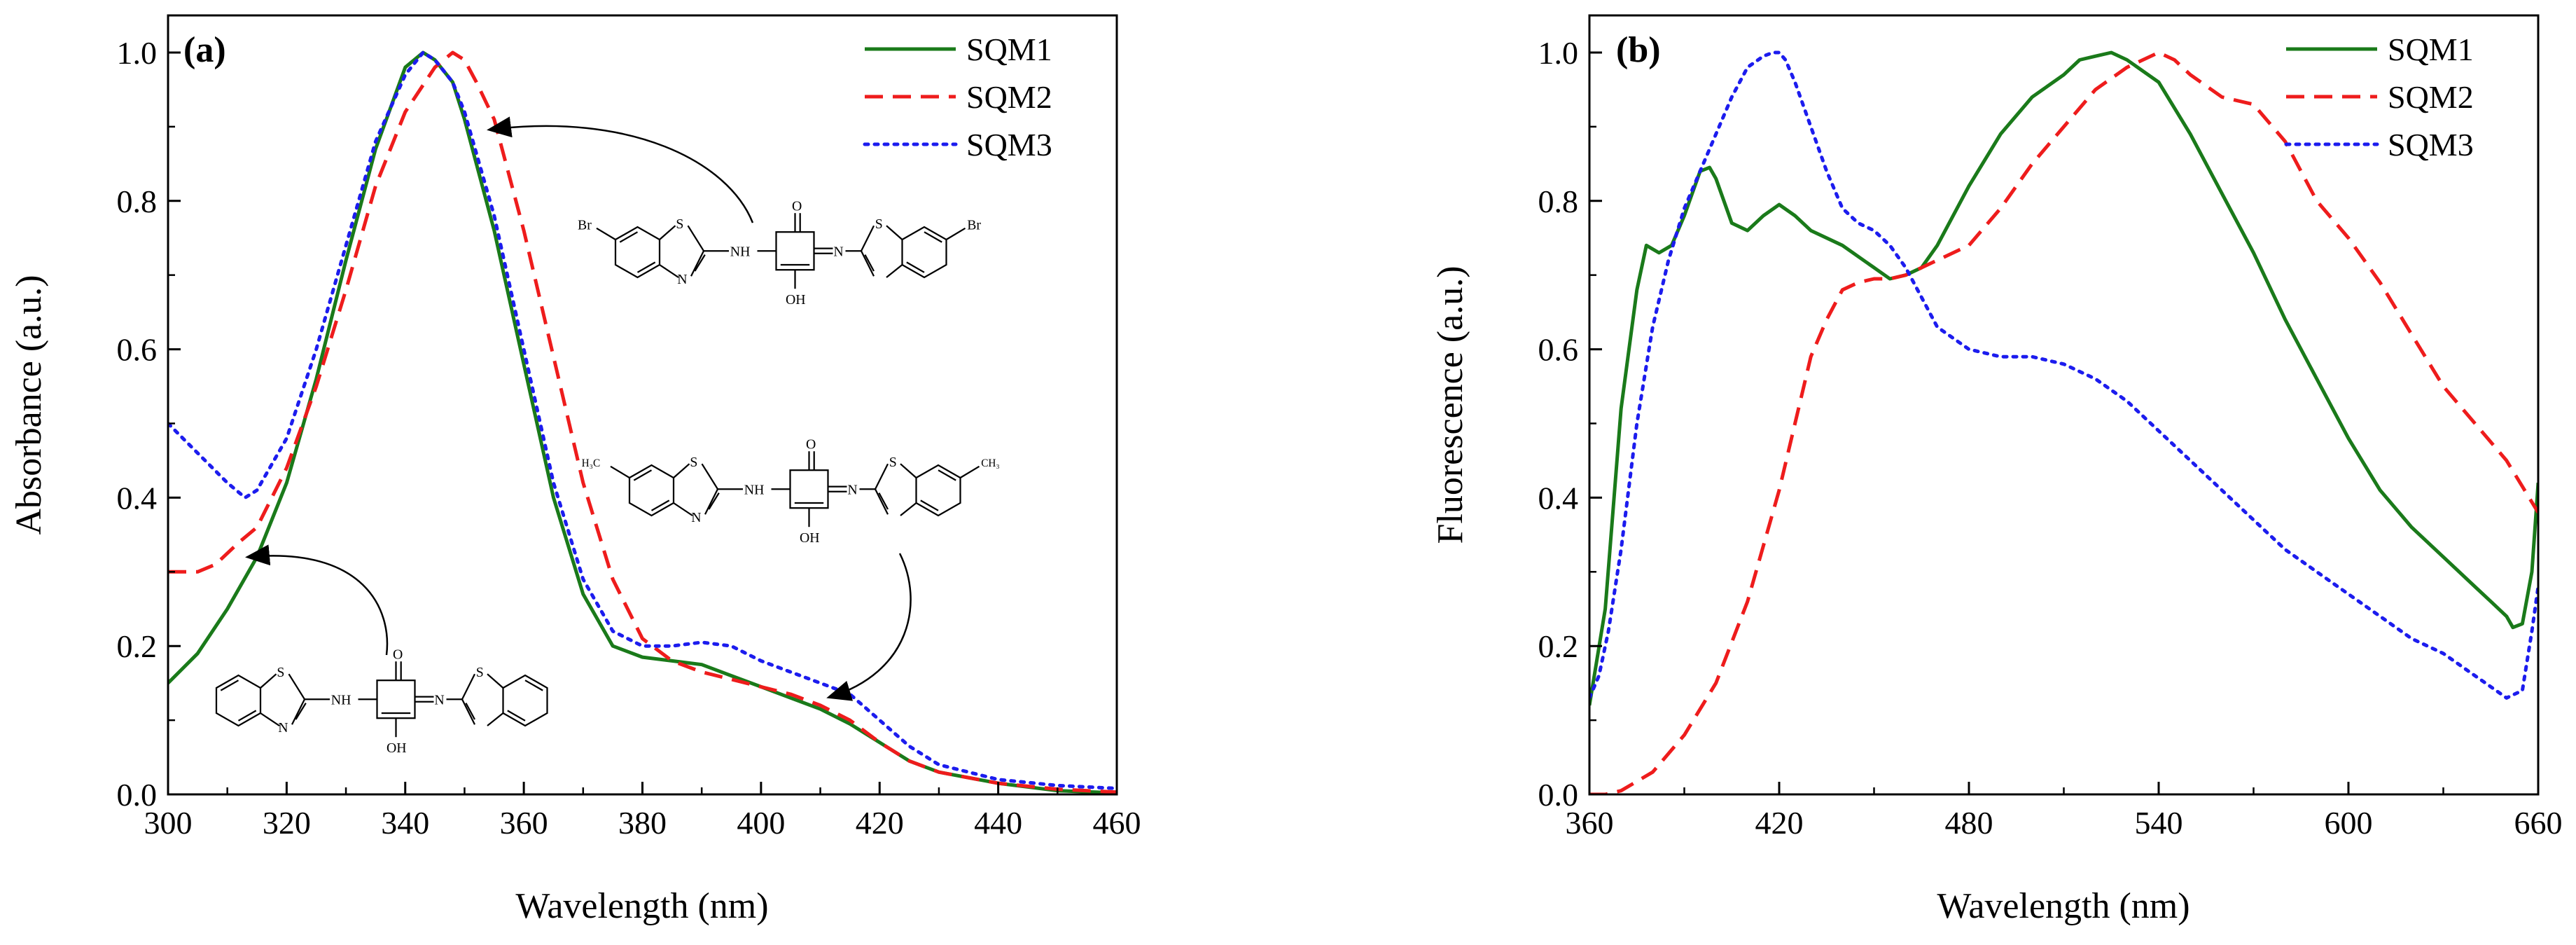  I want to click on panel-b-x-tick-label: 660, so click(2538, 823).